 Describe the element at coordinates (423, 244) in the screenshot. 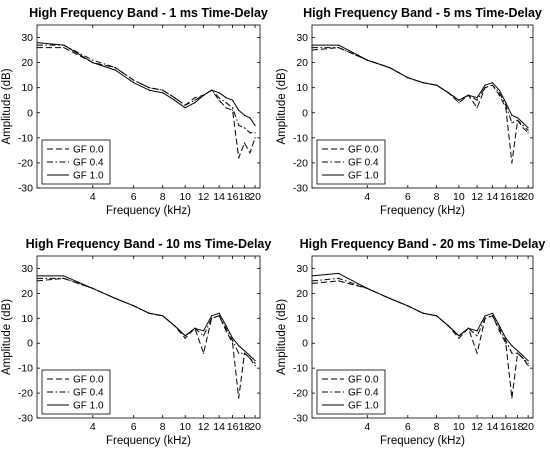

I see `chart-title: High Frequency Band - 20 ms Time-Delay` at that location.